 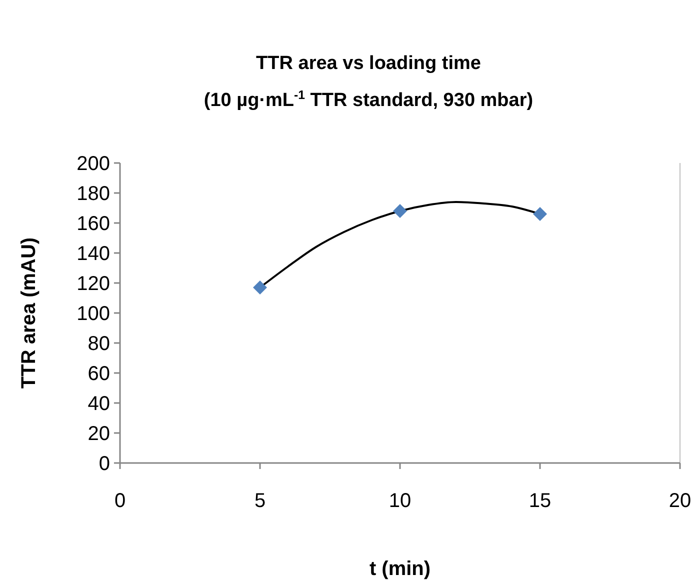 What do you see at coordinates (368, 63) in the screenshot?
I see `chart-title: TTR area vs loading time` at bounding box center [368, 63].